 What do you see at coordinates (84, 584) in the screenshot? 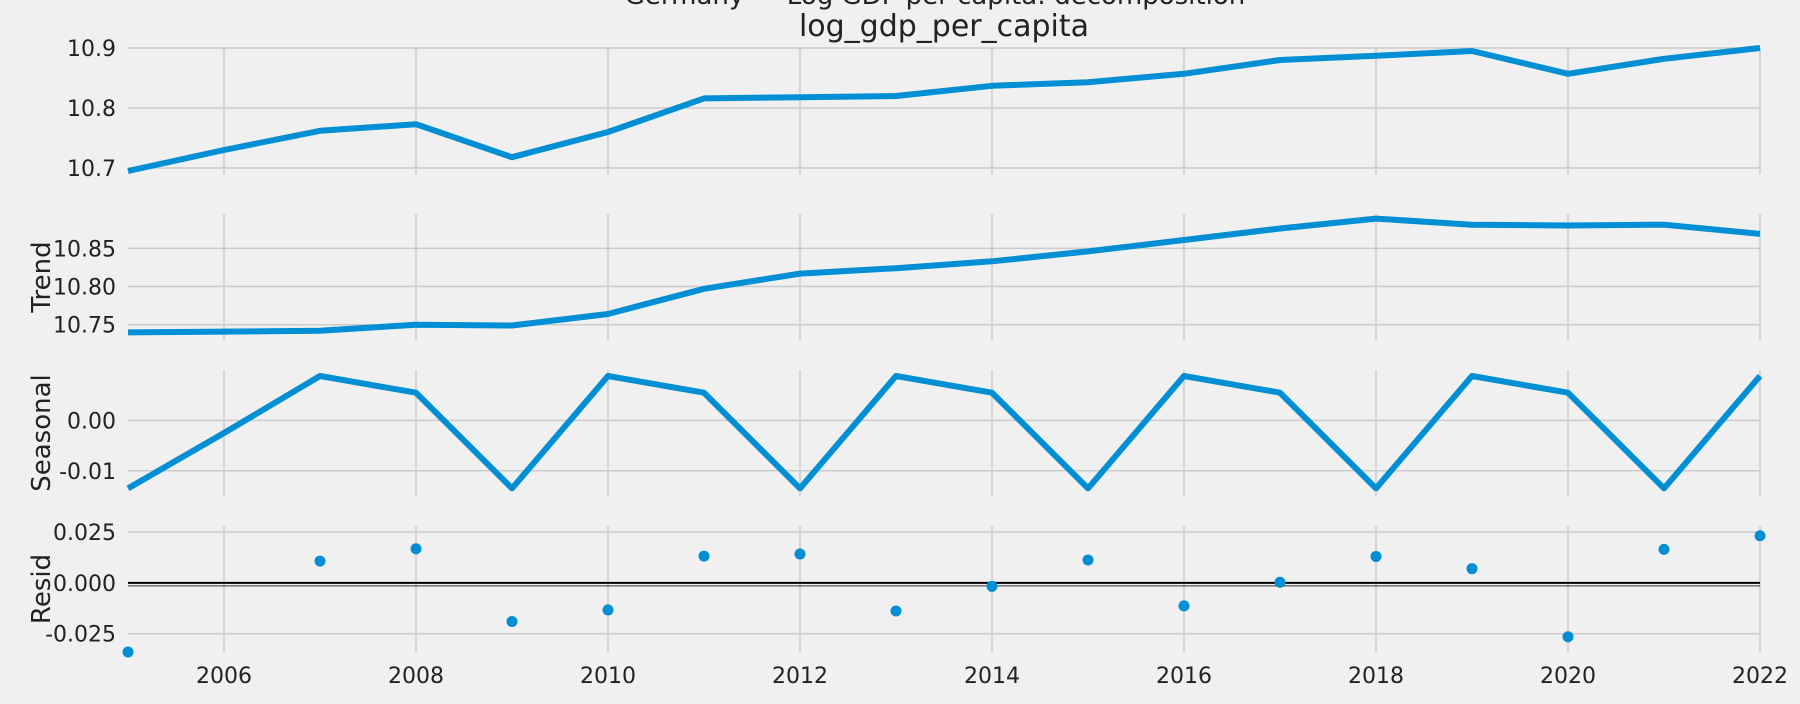
I see `y-tick-label: 0.000` at bounding box center [84, 584].